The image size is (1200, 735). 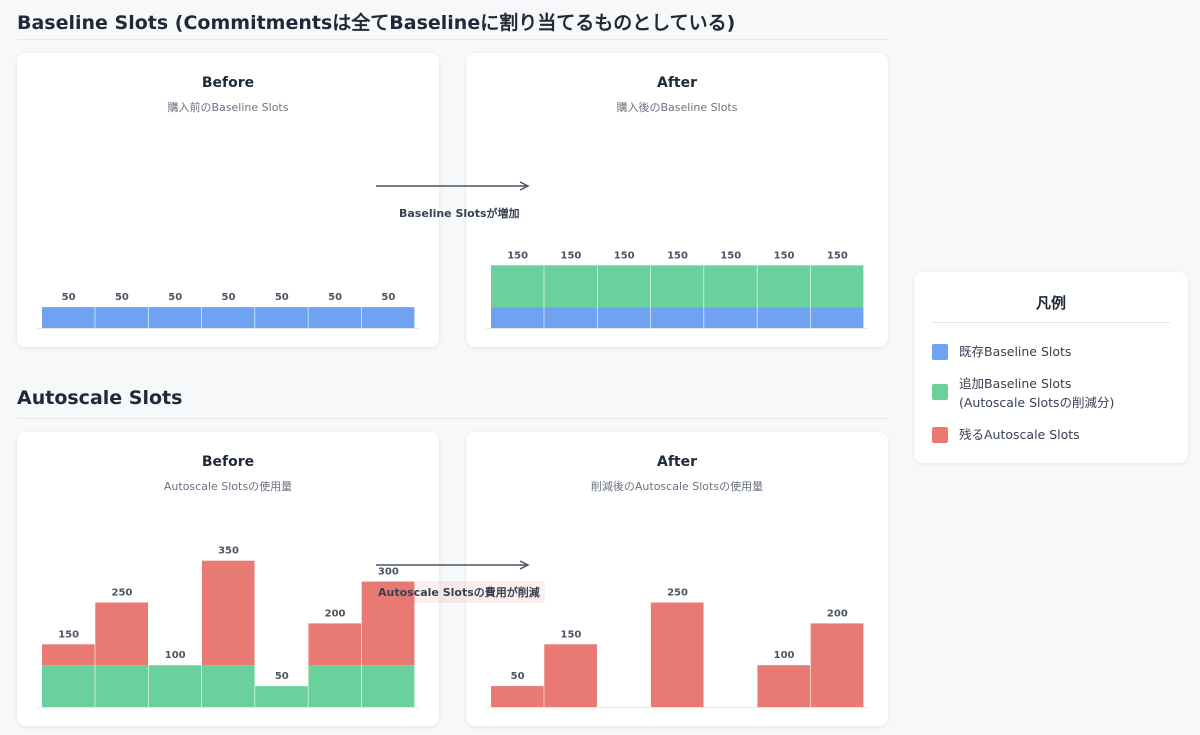 What do you see at coordinates (459, 592) in the screenshot?
I see `autoscale-arrow-label: Autoscale Slotsの費用が削減` at bounding box center [459, 592].